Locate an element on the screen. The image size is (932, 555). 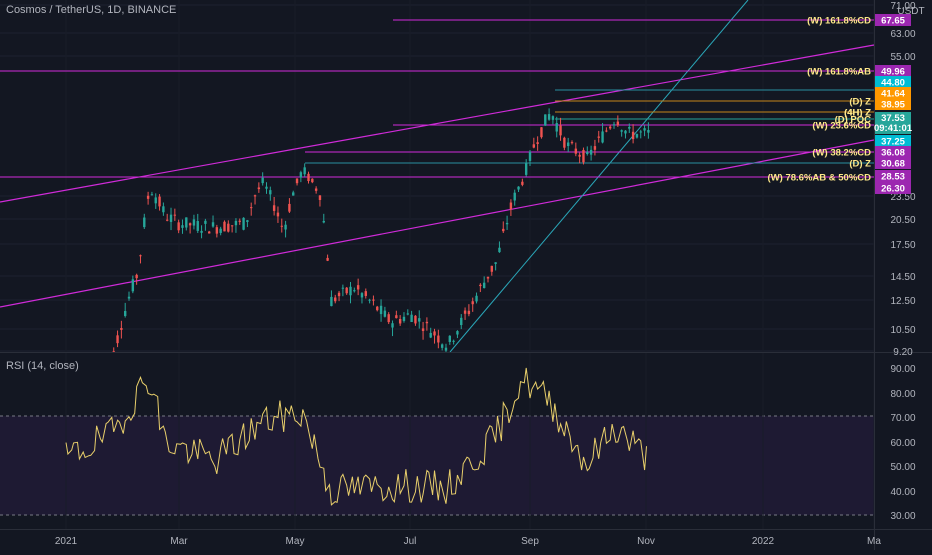
price-tag-value: 41.64 is located at coordinates (893, 94).